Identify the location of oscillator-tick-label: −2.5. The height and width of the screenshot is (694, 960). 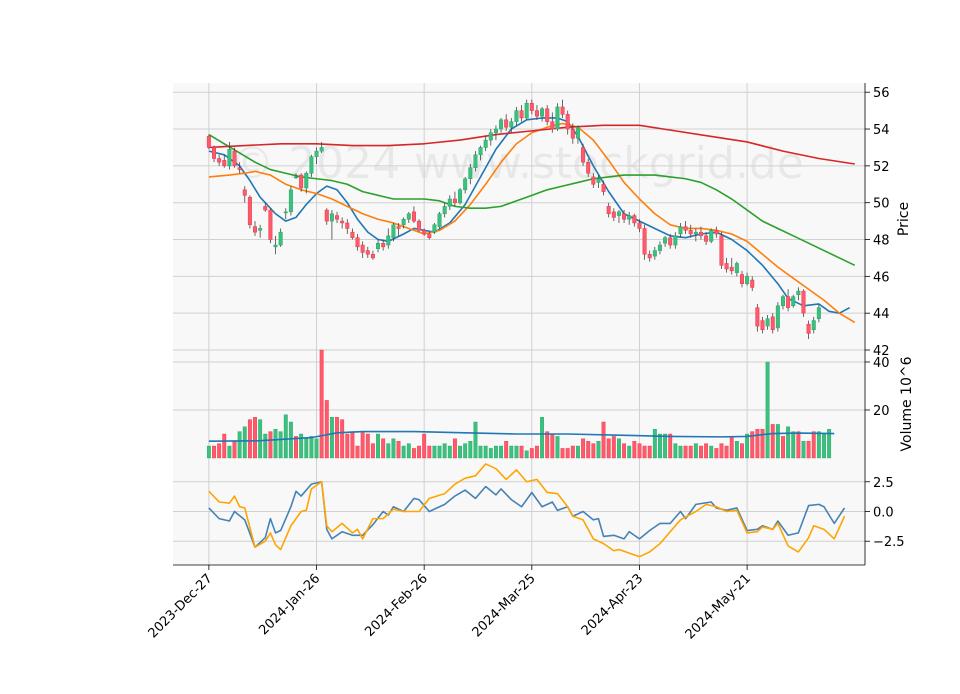
(889, 542).